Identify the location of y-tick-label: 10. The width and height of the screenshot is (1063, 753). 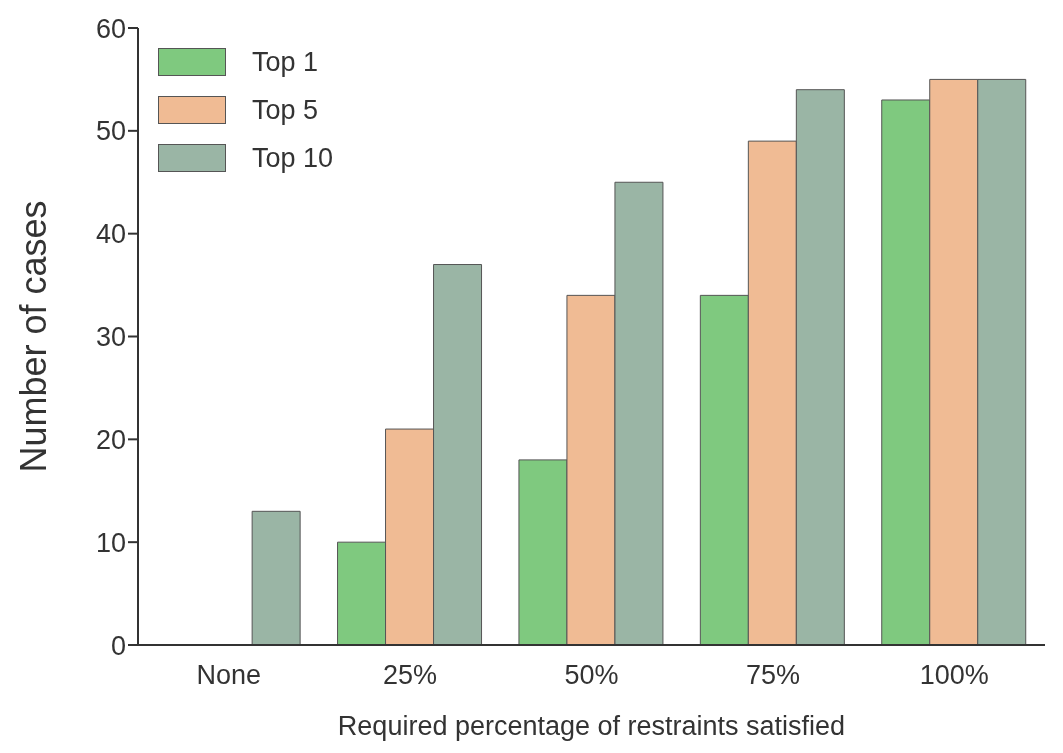
(110, 542).